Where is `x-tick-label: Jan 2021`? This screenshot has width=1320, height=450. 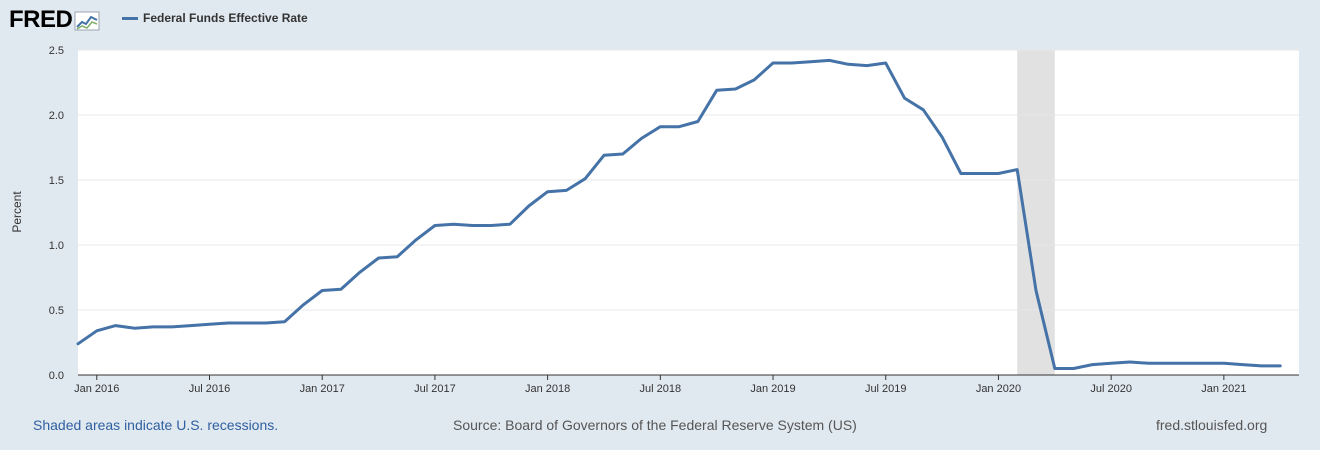 x-tick-label: Jan 2021 is located at coordinates (1223, 389).